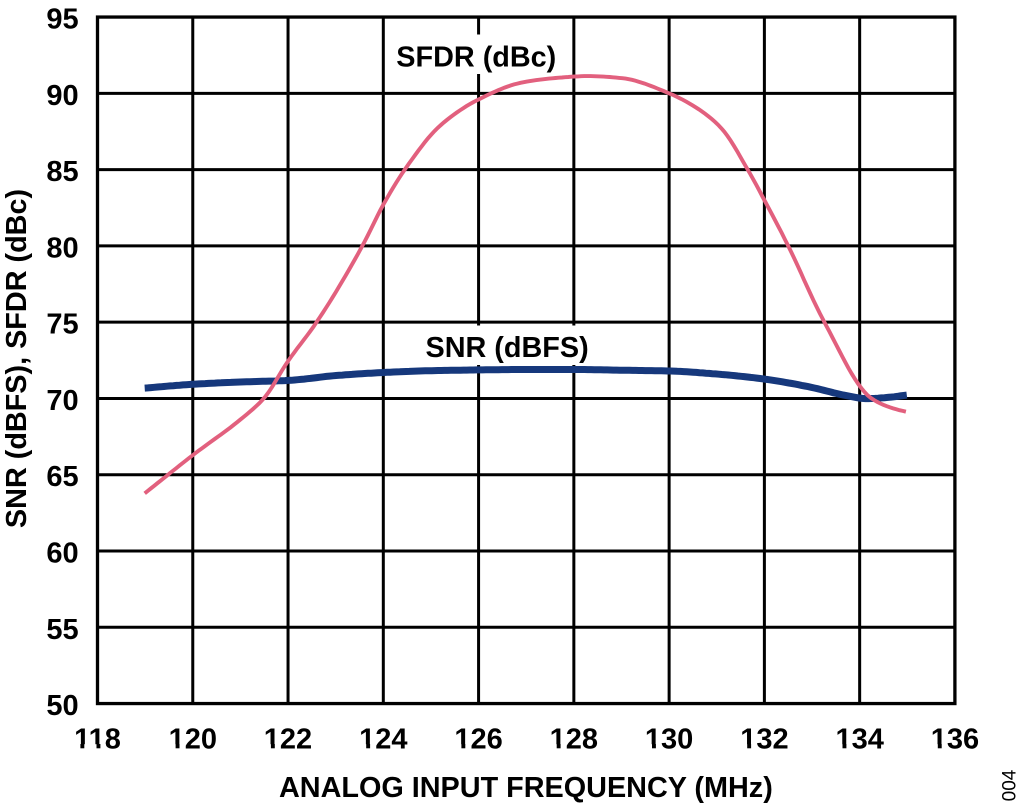  What do you see at coordinates (478, 740) in the screenshot?
I see `svg-text: 126` at bounding box center [478, 740].